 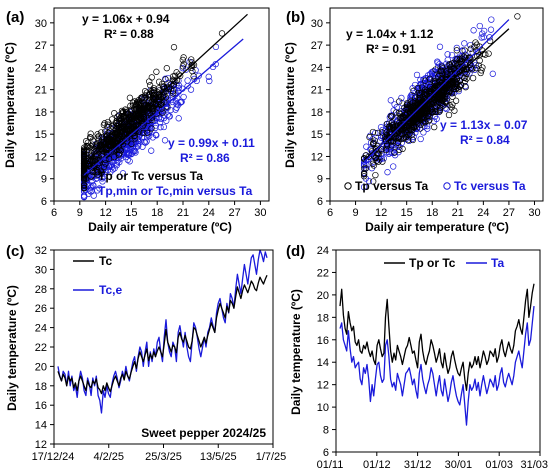 What do you see at coordinates (53, 457) in the screenshot?
I see `x-tick-label: 17/12/24` at bounding box center [53, 457].